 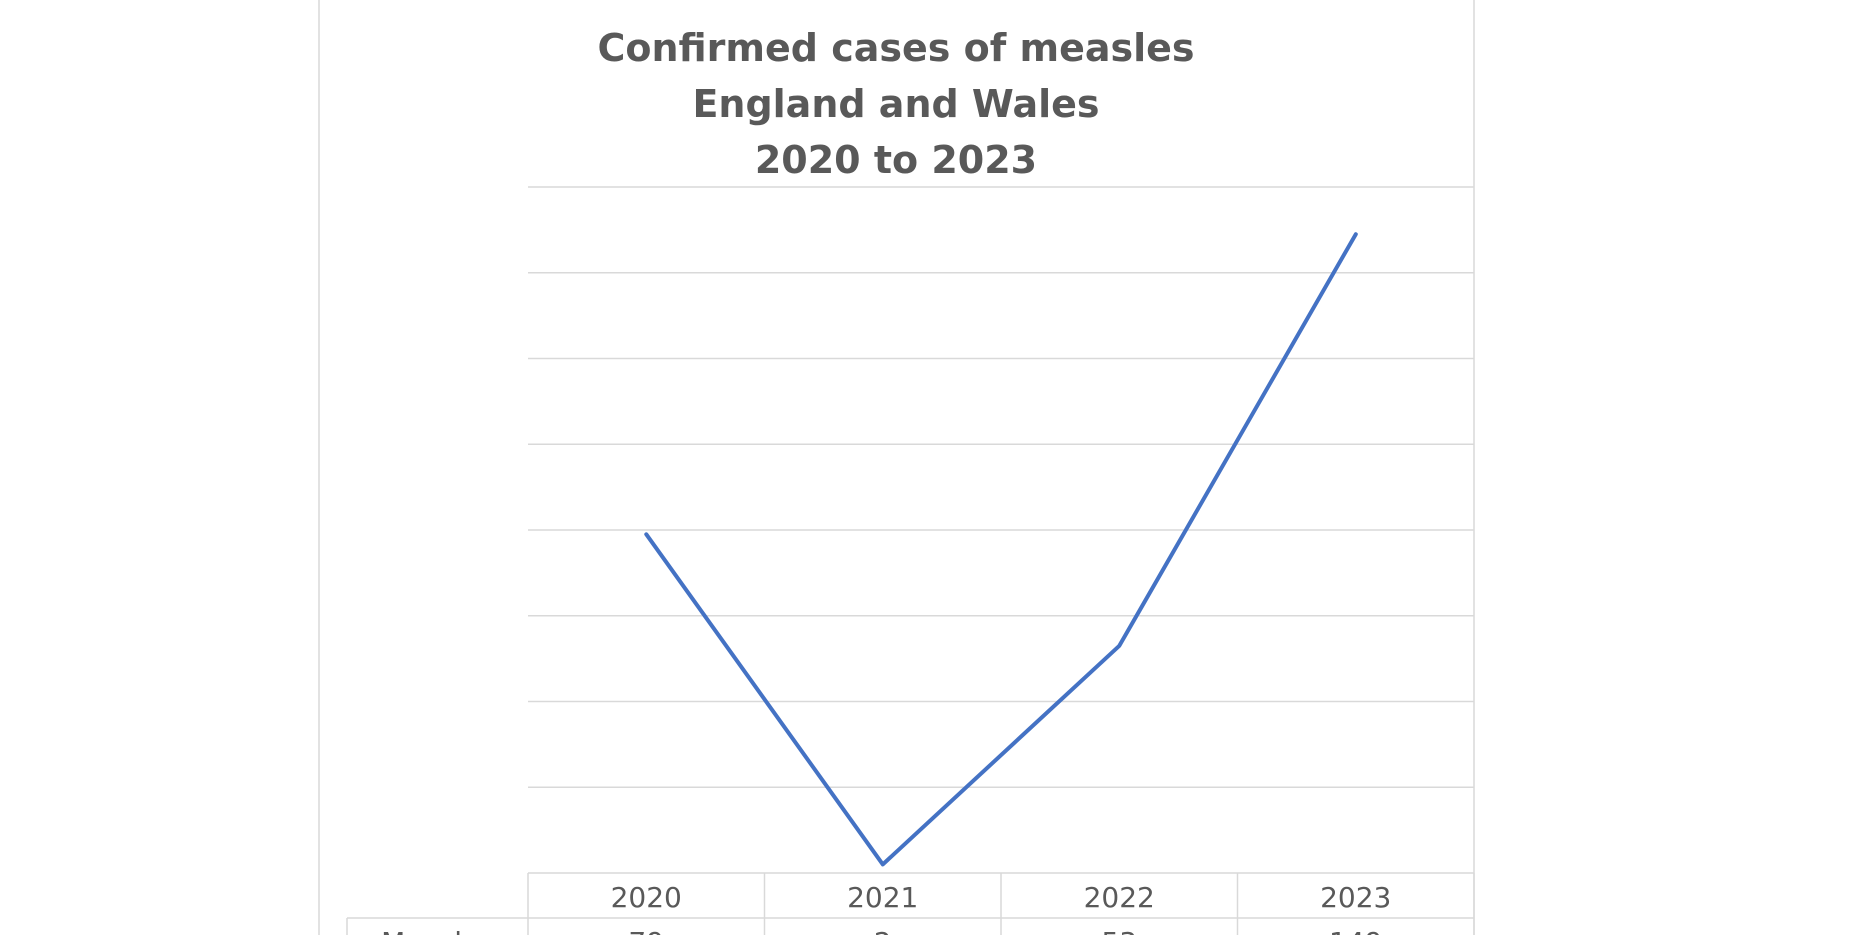 I want to click on chart-title-line-1: Confirmed cases of measles, so click(x=895, y=48).